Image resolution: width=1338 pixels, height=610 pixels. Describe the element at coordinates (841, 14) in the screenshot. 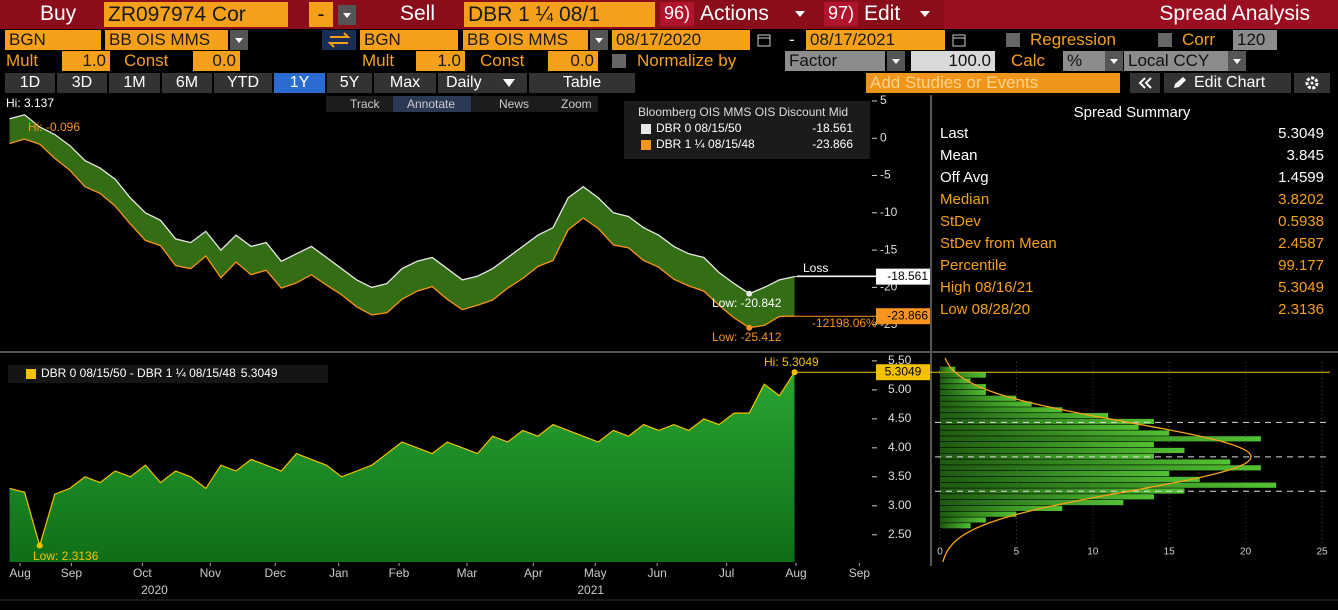

I see `edit-number: 97)` at that location.